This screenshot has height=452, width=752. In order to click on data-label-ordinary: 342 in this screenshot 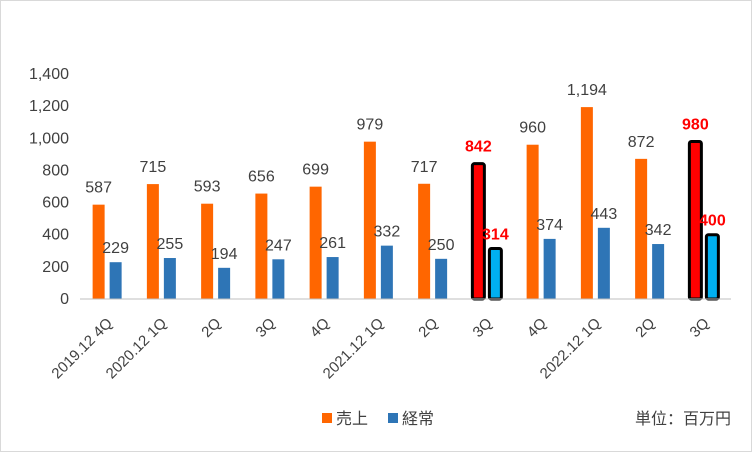, I will do `click(658, 230)`.